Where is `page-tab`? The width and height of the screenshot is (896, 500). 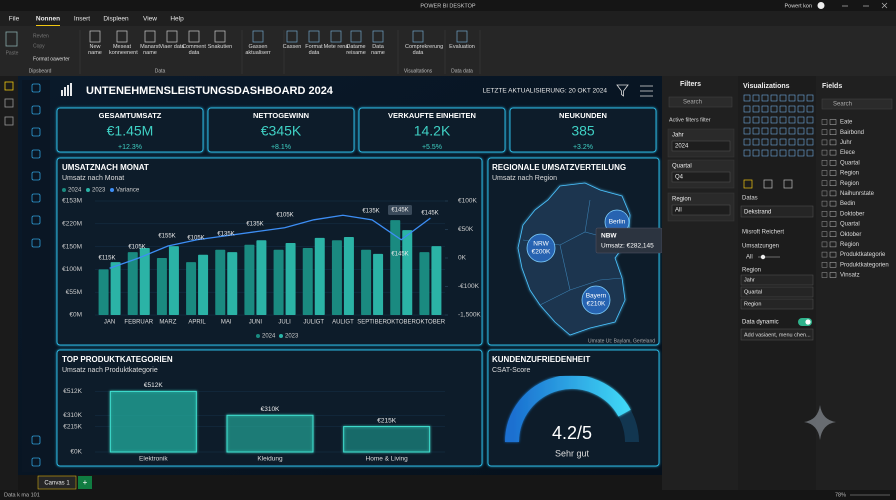
page-tab is located at coordinates (57, 482).